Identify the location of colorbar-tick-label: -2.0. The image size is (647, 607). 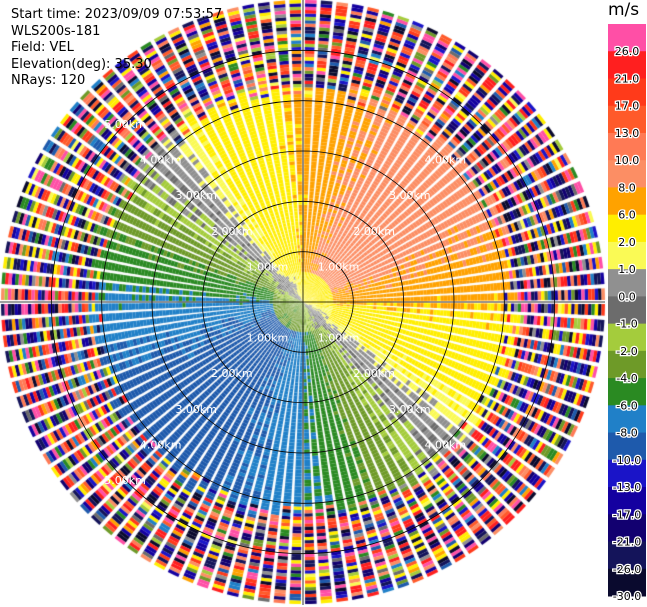
(626, 351).